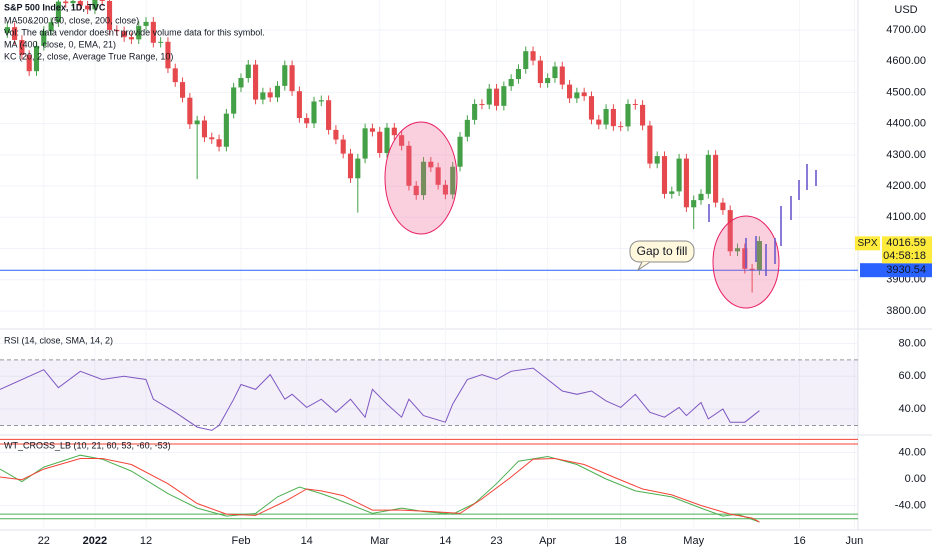 The width and height of the screenshot is (932, 550). Describe the element at coordinates (906, 92) in the screenshot. I see `y-tick-label: 4500.00` at that location.